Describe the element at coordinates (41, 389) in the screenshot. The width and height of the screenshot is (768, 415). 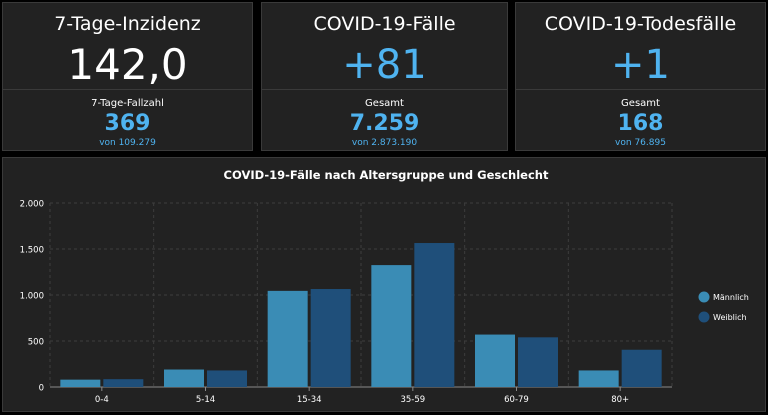
I see `y-tick-label: 0` at that location.